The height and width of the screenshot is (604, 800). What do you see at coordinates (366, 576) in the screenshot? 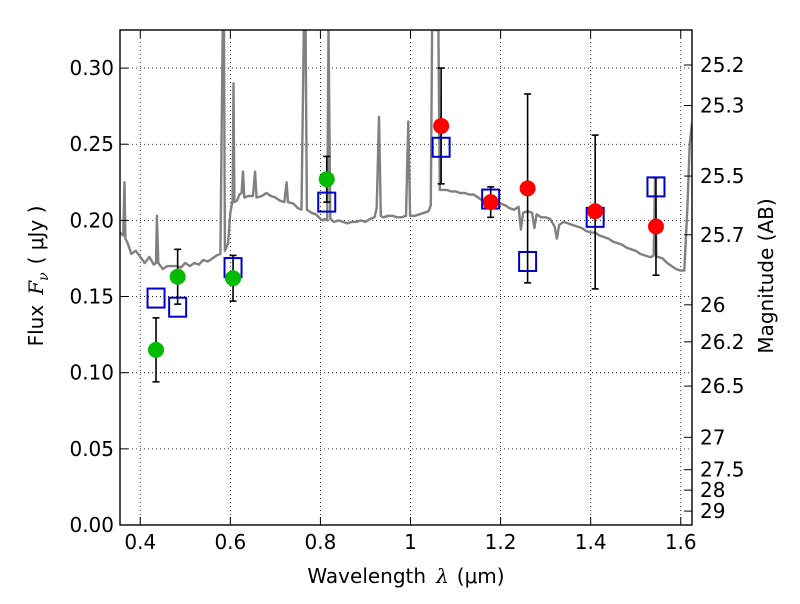
I see `x-axis-title-text: Wavelength` at bounding box center [366, 576].